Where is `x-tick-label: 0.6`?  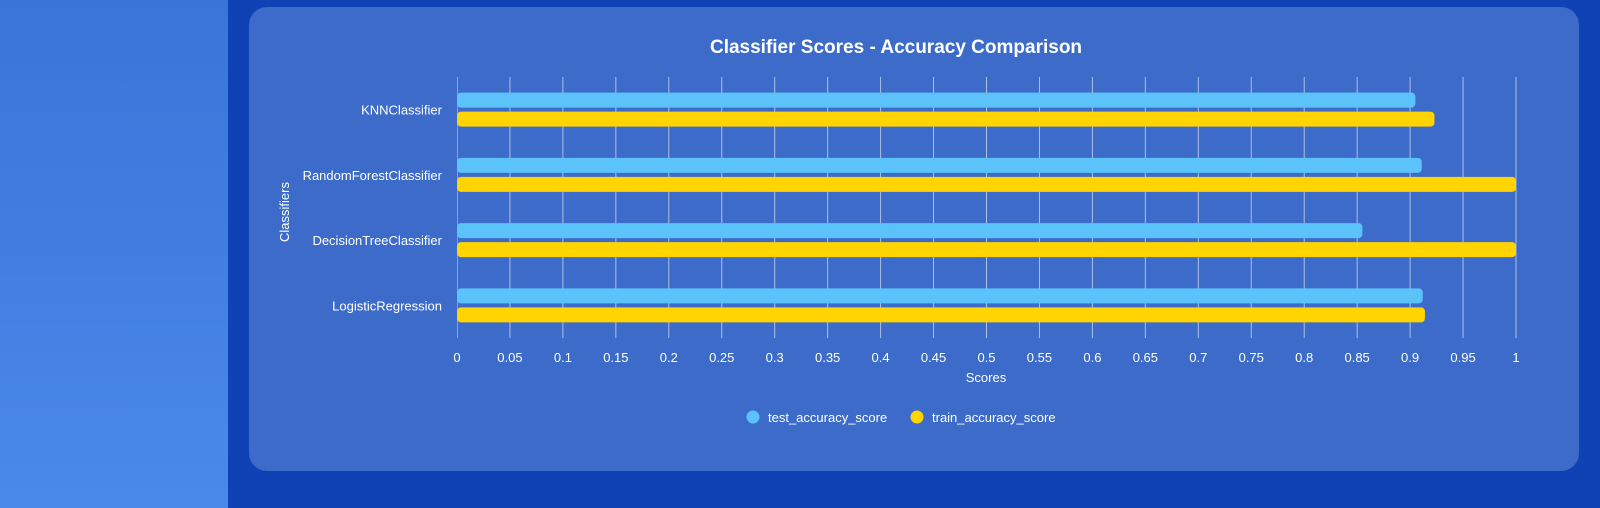 x-tick-label: 0.6 is located at coordinates (1092, 357).